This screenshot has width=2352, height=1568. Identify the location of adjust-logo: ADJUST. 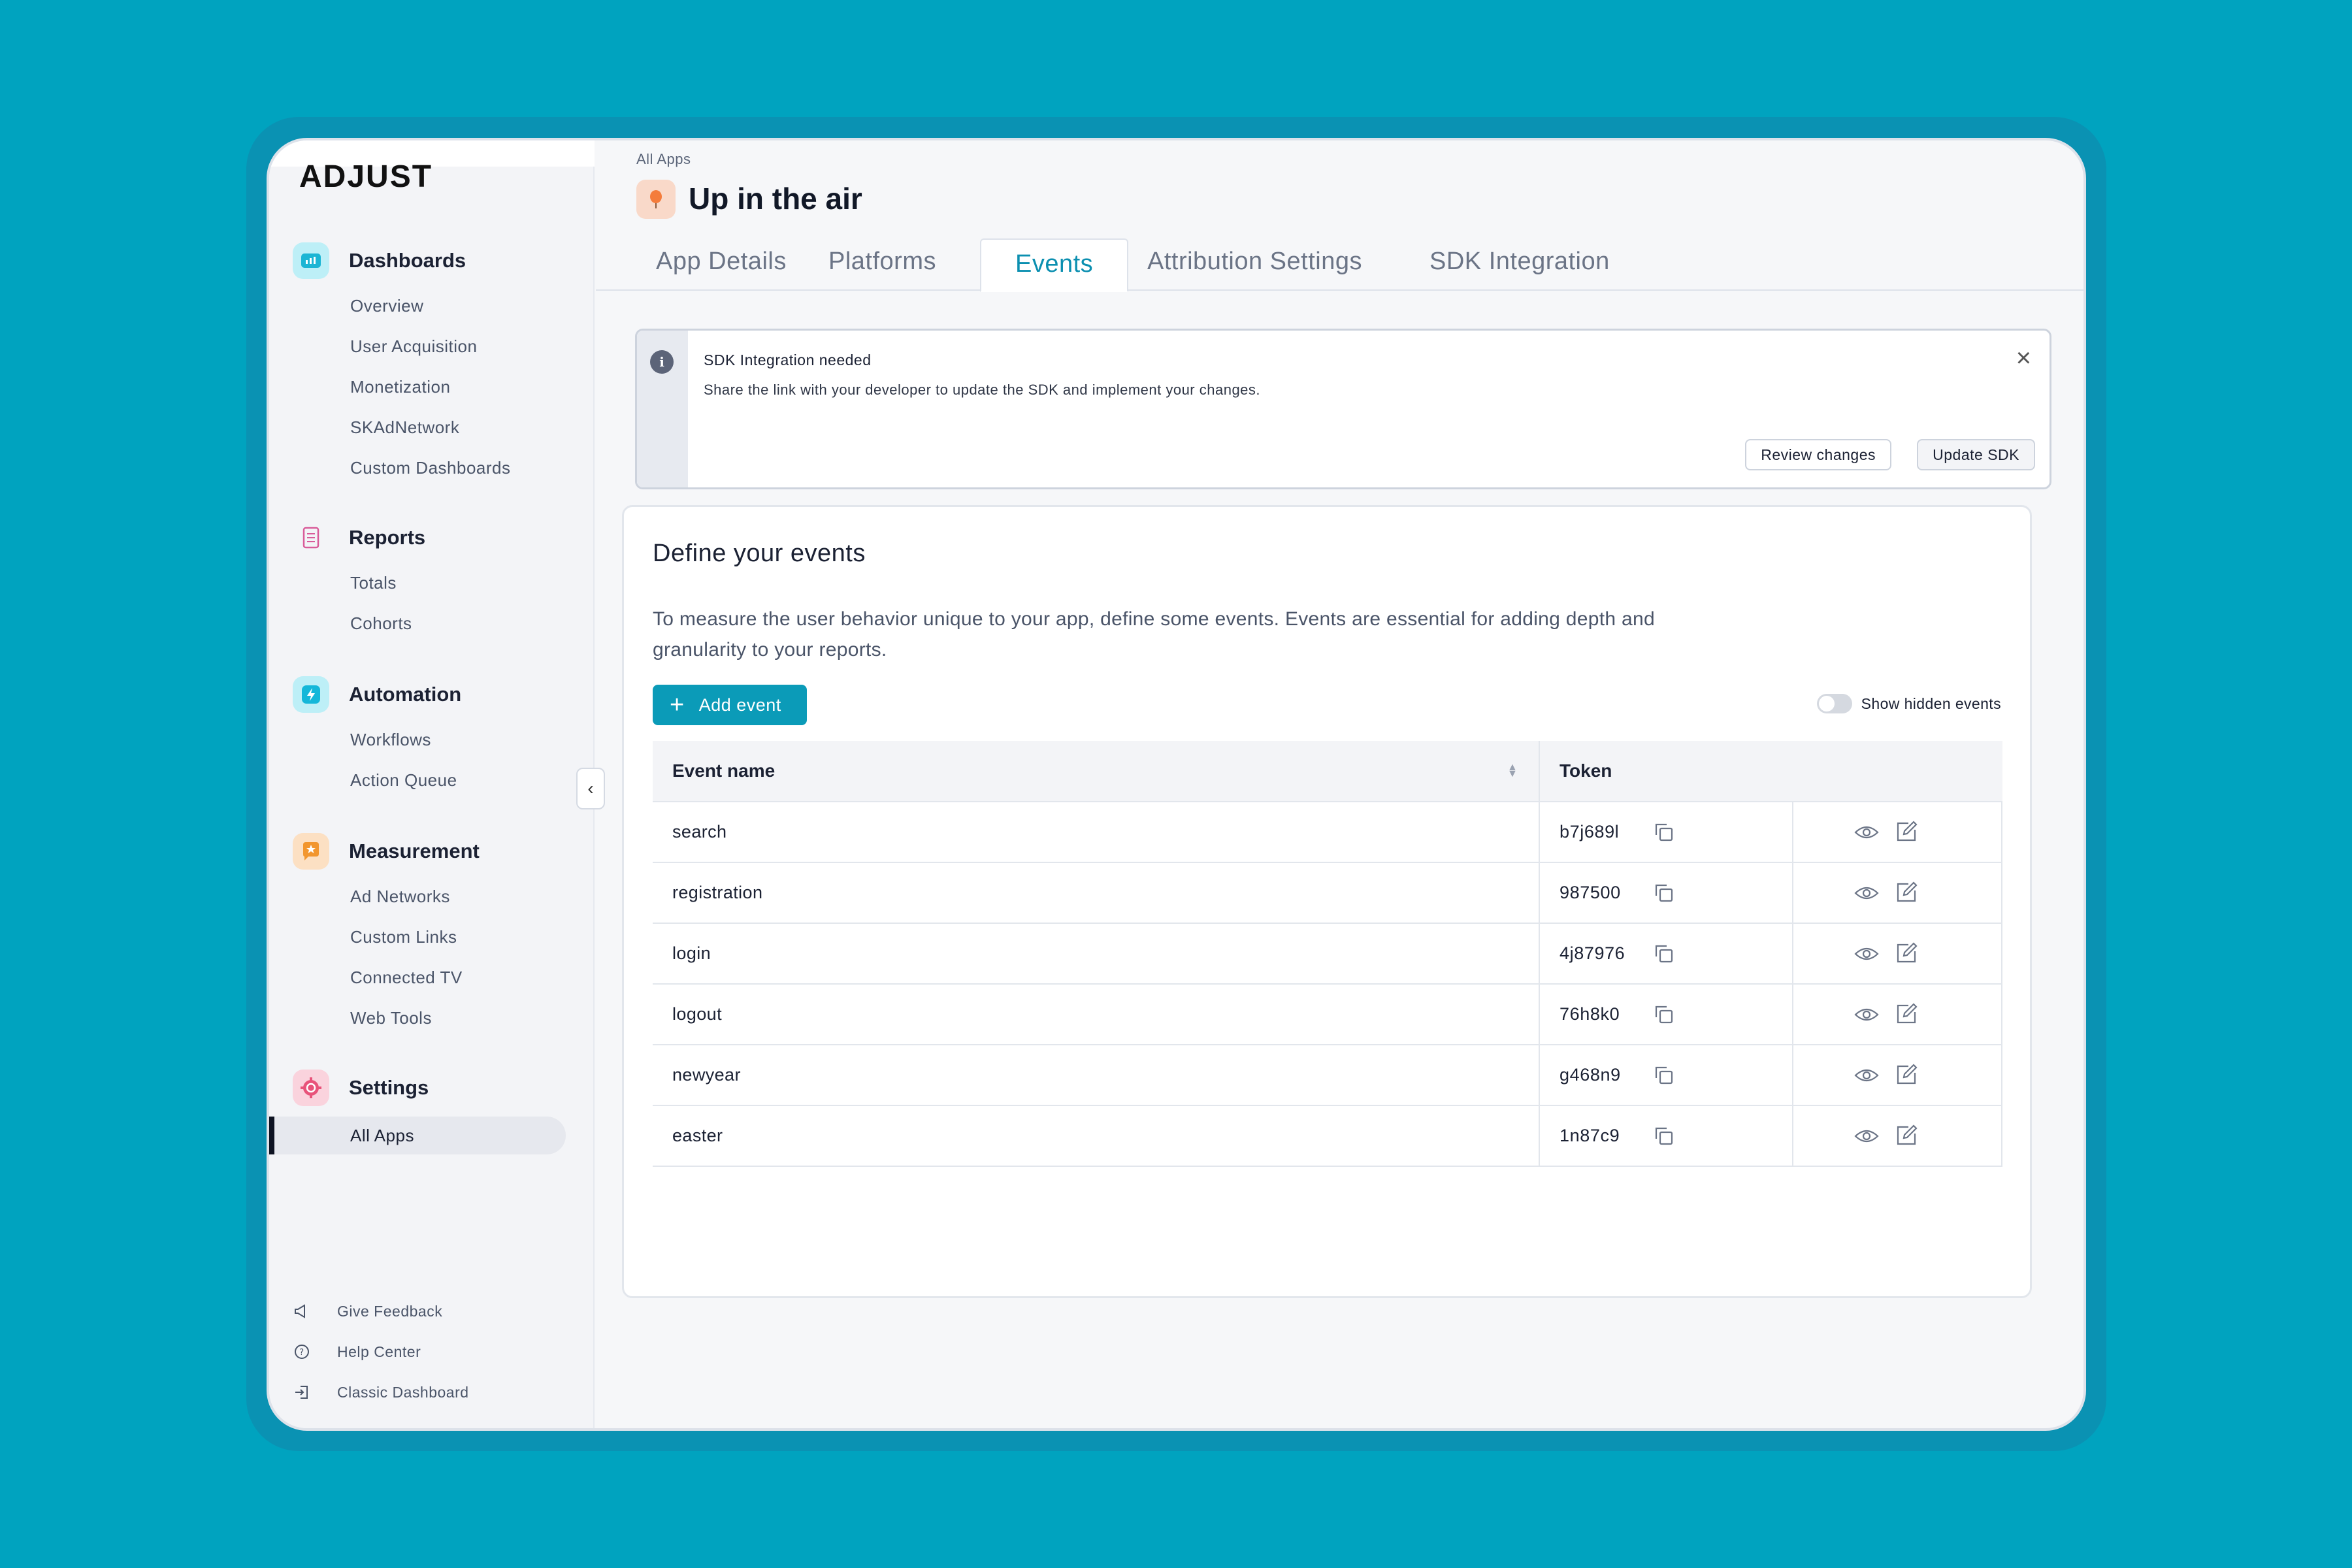
(366, 176).